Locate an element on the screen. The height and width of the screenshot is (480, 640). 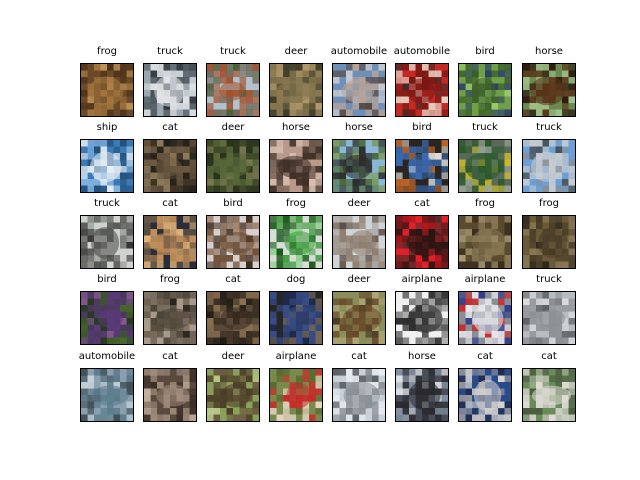
image-label: cat is located at coordinates (549, 357).